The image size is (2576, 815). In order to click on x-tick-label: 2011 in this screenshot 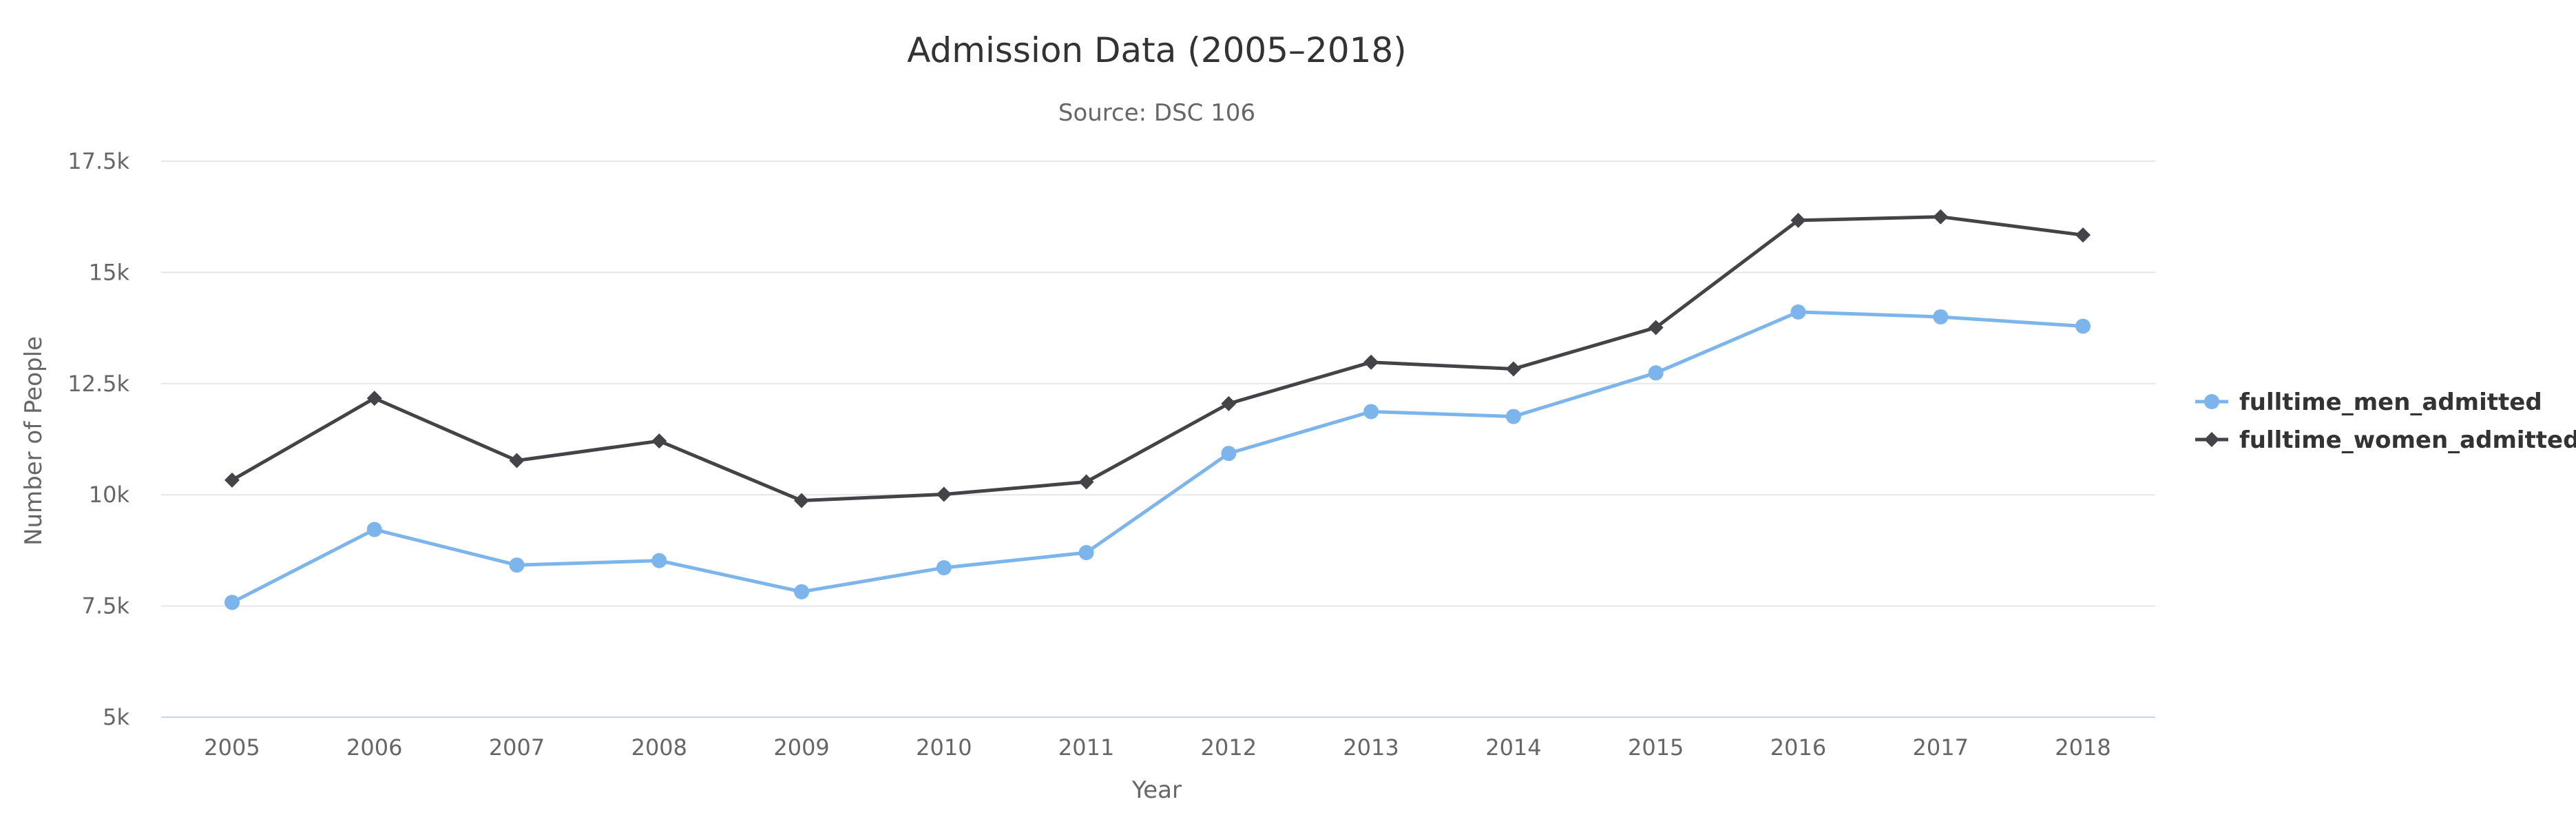, I will do `click(1086, 748)`.